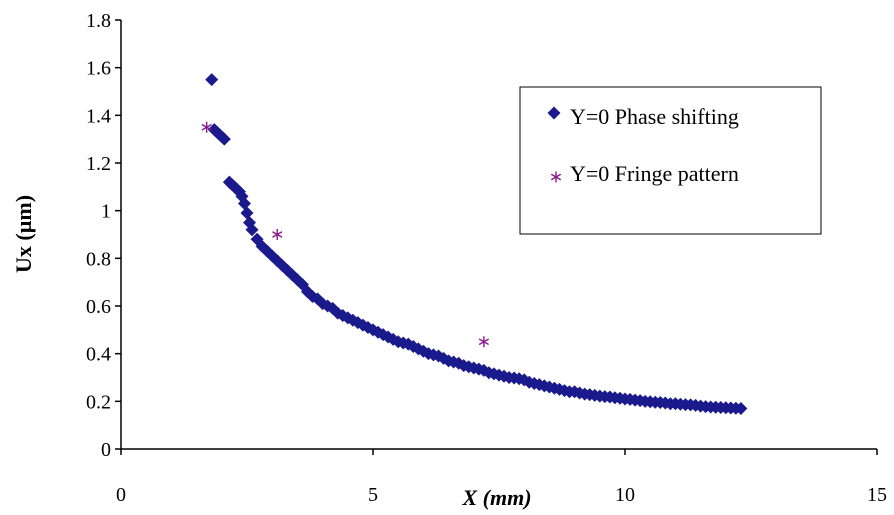 Image resolution: width=894 pixels, height=515 pixels. I want to click on y-tick-label: 1.6, so click(98, 69).